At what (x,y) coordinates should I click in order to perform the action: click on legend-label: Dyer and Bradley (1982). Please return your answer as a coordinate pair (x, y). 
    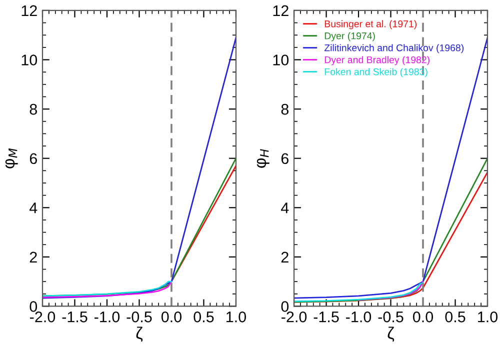
    Looking at the image, I should click on (377, 61).